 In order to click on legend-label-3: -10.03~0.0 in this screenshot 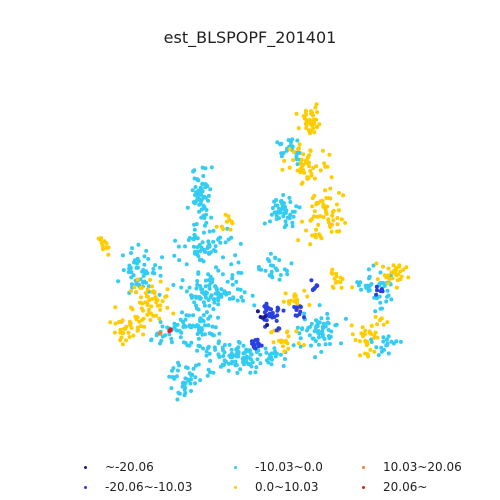, I will do `click(289, 467)`.